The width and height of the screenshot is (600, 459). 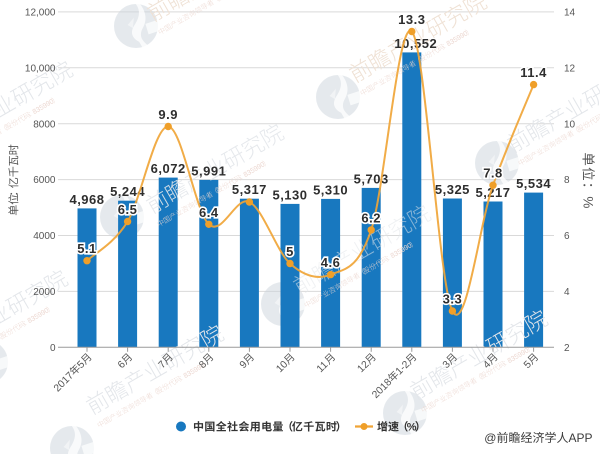 What do you see at coordinates (40, 13) in the screenshot?
I see `svg-text: 12,000` at bounding box center [40, 13].